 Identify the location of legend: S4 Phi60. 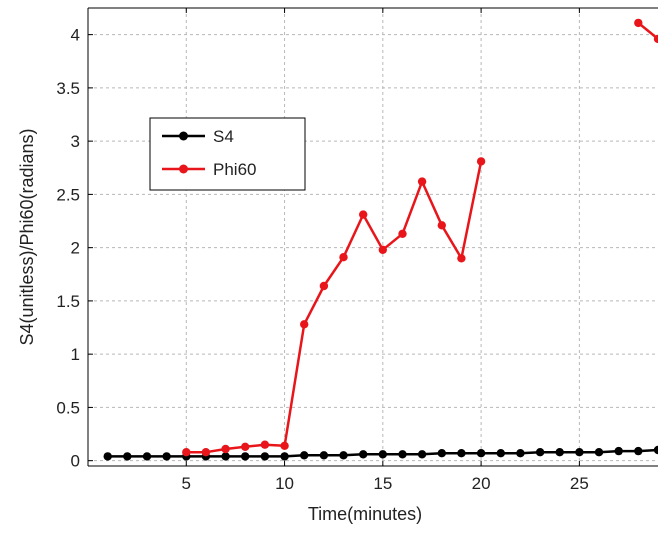
(227, 154).